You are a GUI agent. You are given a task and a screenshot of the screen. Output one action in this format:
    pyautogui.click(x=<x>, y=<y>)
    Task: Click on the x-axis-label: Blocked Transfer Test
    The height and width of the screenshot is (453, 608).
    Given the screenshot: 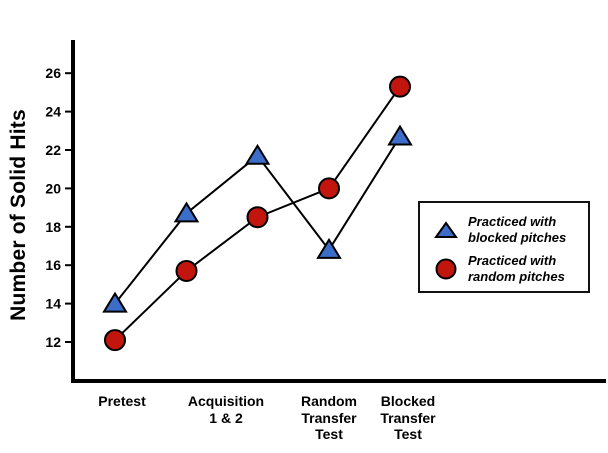 What is the action you would take?
    pyautogui.click(x=408, y=418)
    